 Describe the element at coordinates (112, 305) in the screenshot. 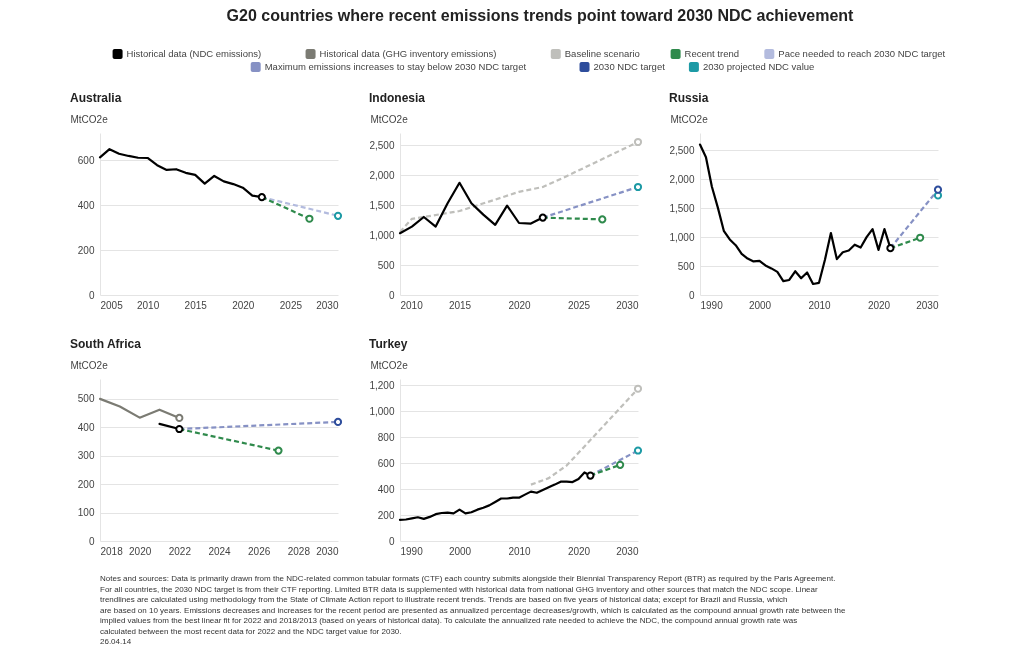

I see `x-tick-label: 2005` at that location.